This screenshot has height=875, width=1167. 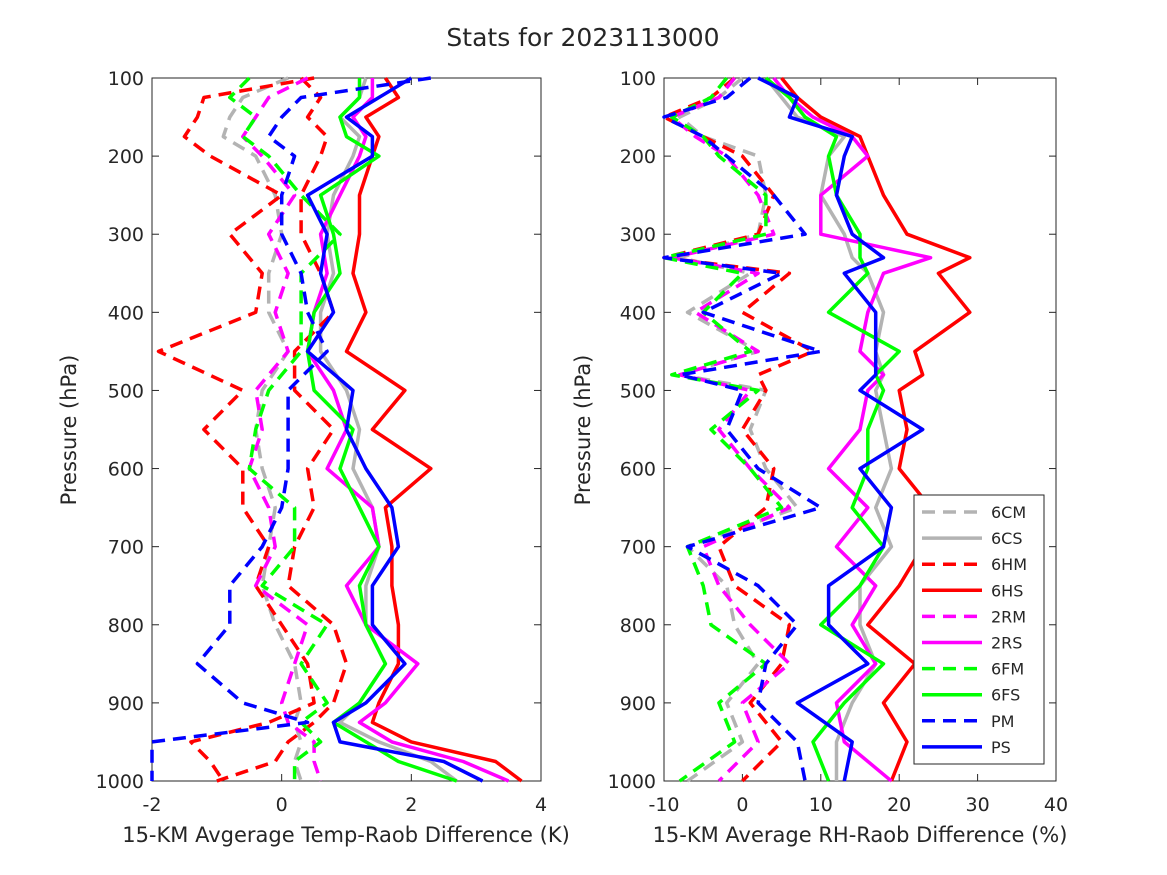 I want to click on left-y-axis-label: Pressure (hPa), so click(x=69, y=430).